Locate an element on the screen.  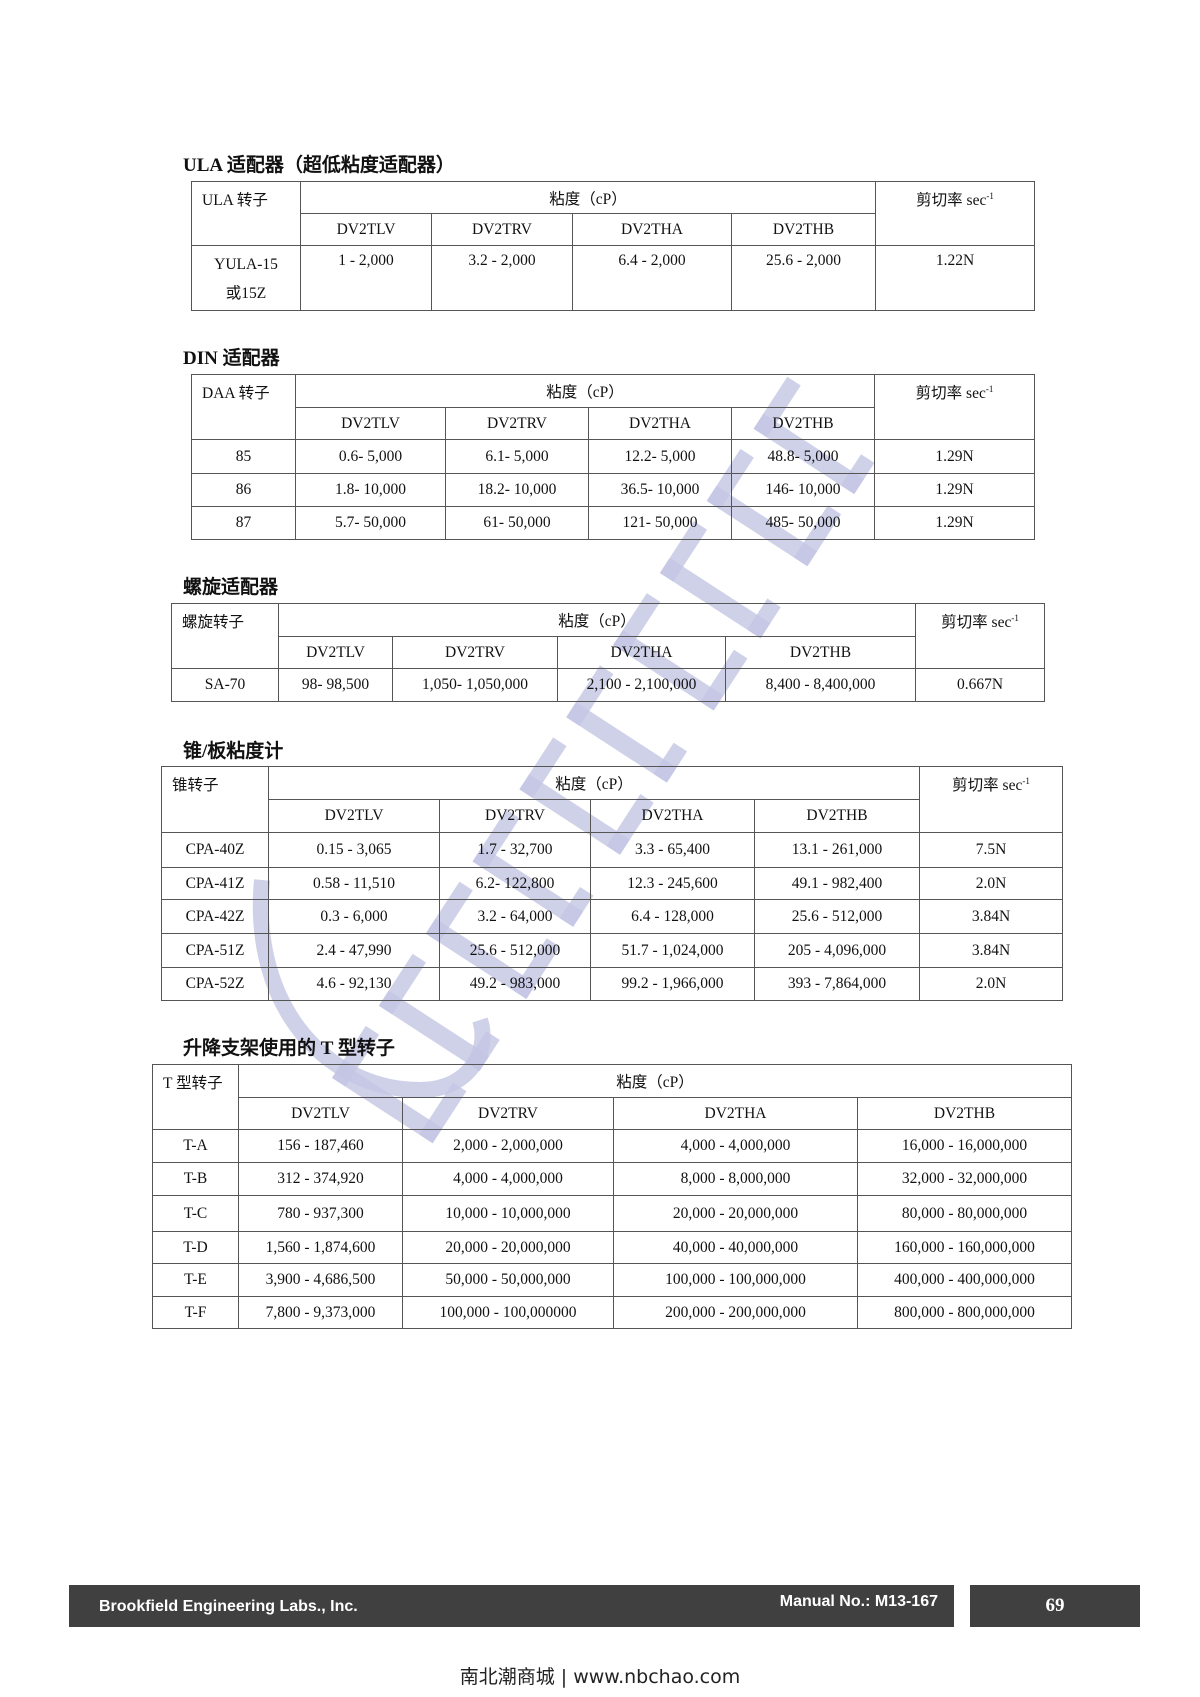
rotor-cell: T-E is located at coordinates (195, 1280).